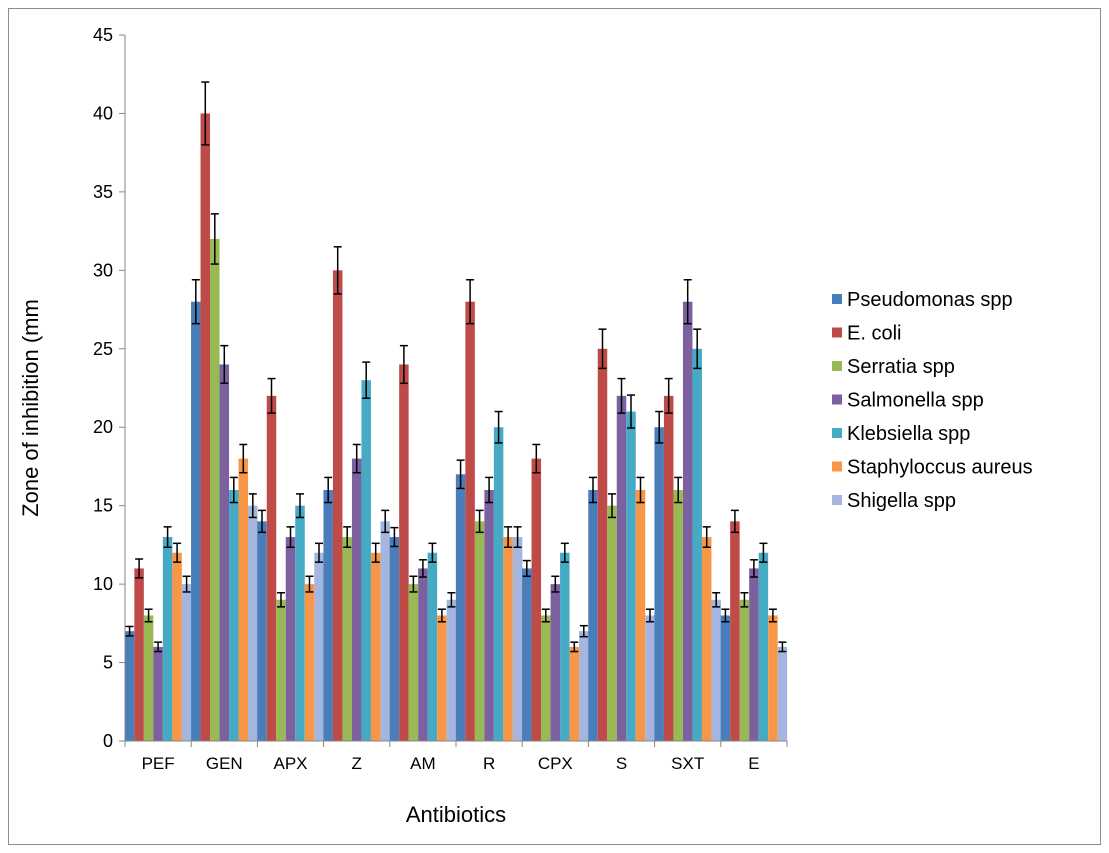  Describe the element at coordinates (108, 663) in the screenshot. I see `y-tick-label: 5` at that location.